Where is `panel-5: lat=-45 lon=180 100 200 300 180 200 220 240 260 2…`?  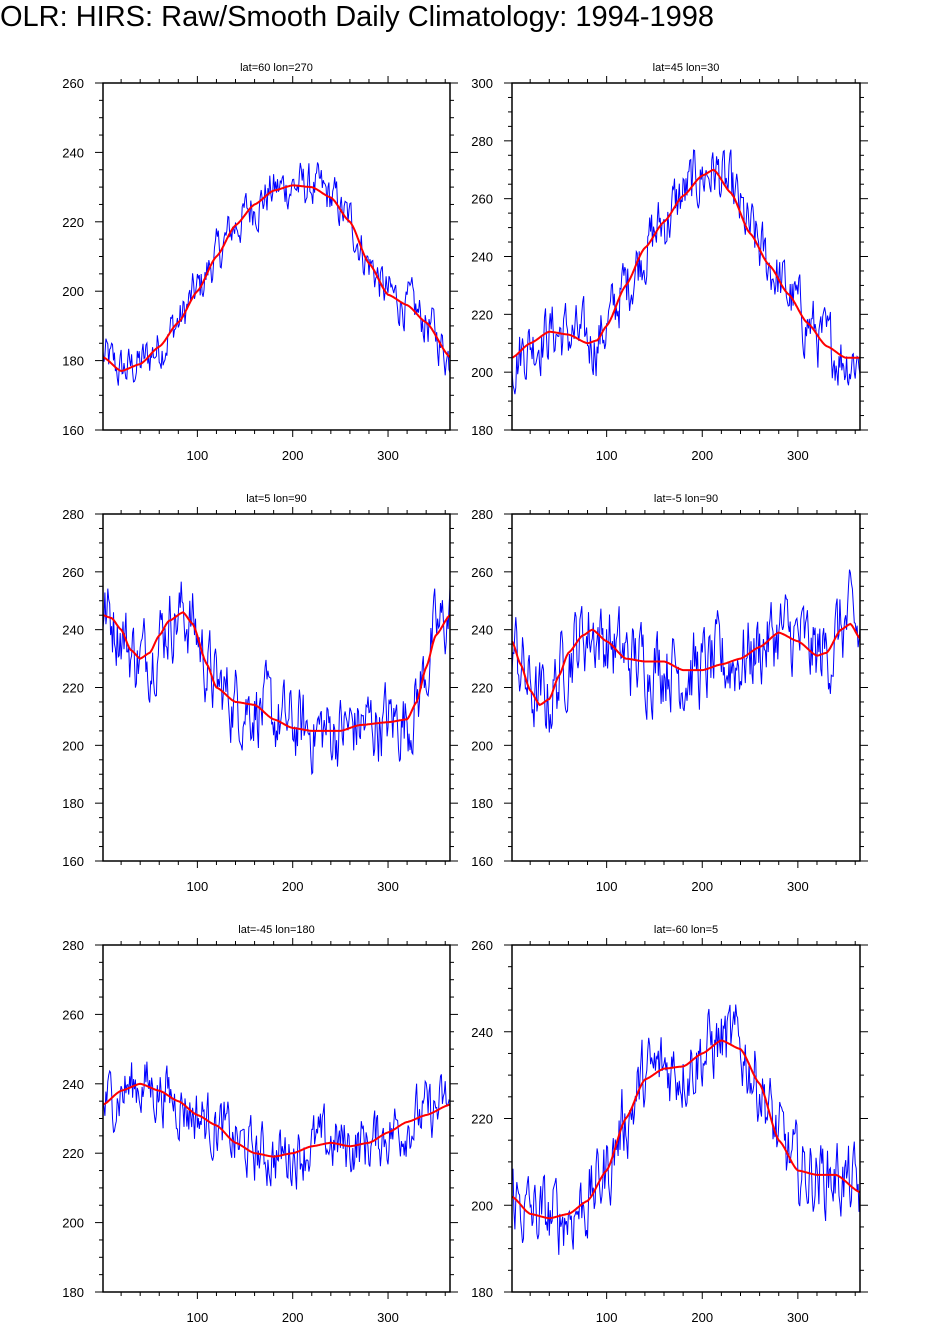
panel-5: lat=-45 lon=180 100 200 300 180 200 220 240 260 2… is located at coordinates (260, 1124).